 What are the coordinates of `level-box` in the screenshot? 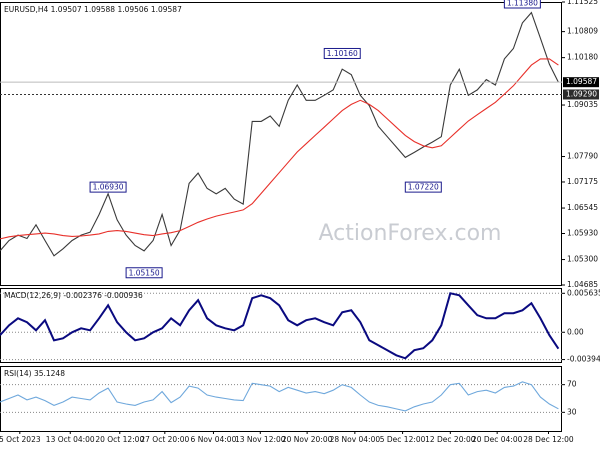 It's located at (581, 94).